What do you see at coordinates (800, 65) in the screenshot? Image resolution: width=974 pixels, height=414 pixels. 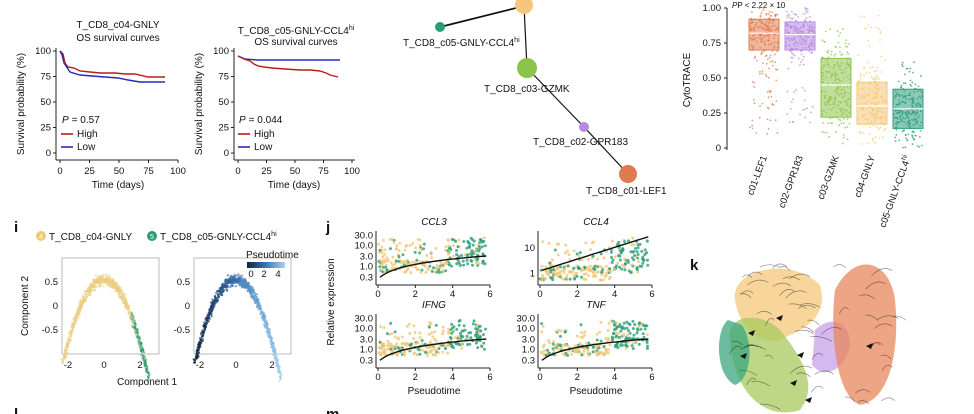 I see `cytotrace-box-c02-GPR183` at bounding box center [800, 65].